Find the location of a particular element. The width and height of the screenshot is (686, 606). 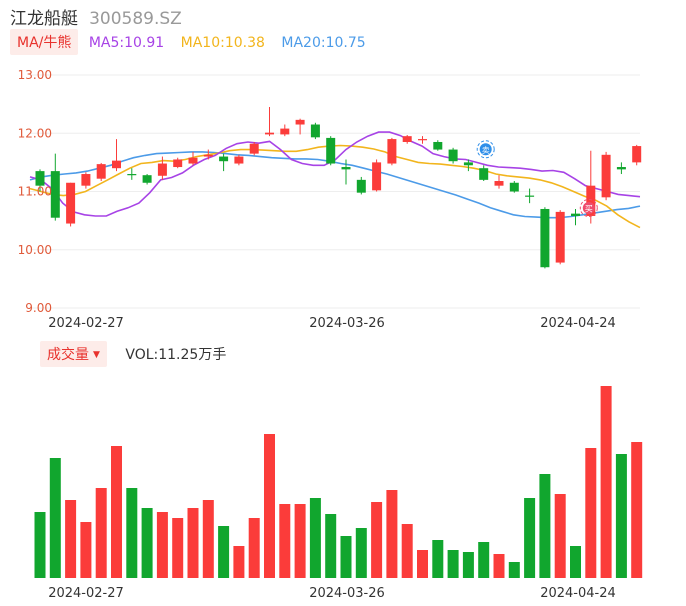

ma20-legend: MA20:10.75 is located at coordinates (323, 43).